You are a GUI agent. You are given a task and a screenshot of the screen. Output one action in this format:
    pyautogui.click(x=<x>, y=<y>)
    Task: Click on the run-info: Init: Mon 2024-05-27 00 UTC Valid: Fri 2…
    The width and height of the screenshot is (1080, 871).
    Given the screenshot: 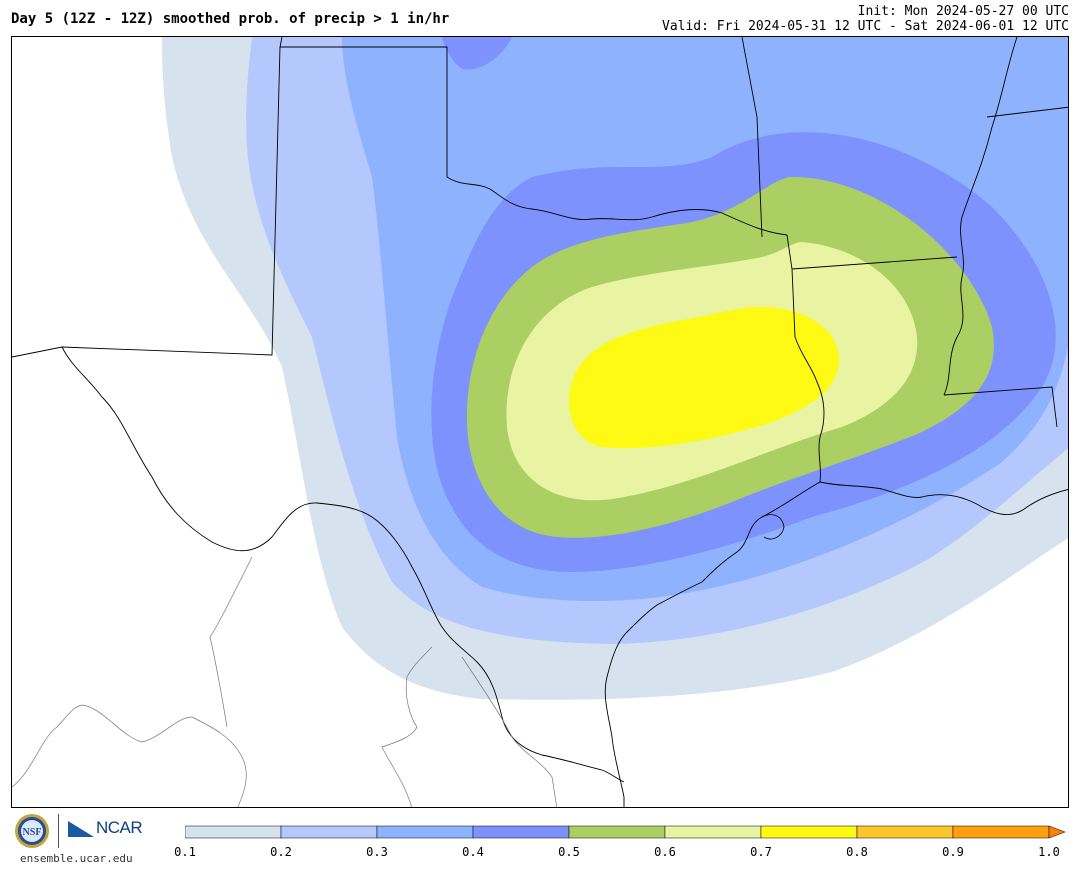 What is the action you would take?
    pyautogui.click(x=865, y=19)
    